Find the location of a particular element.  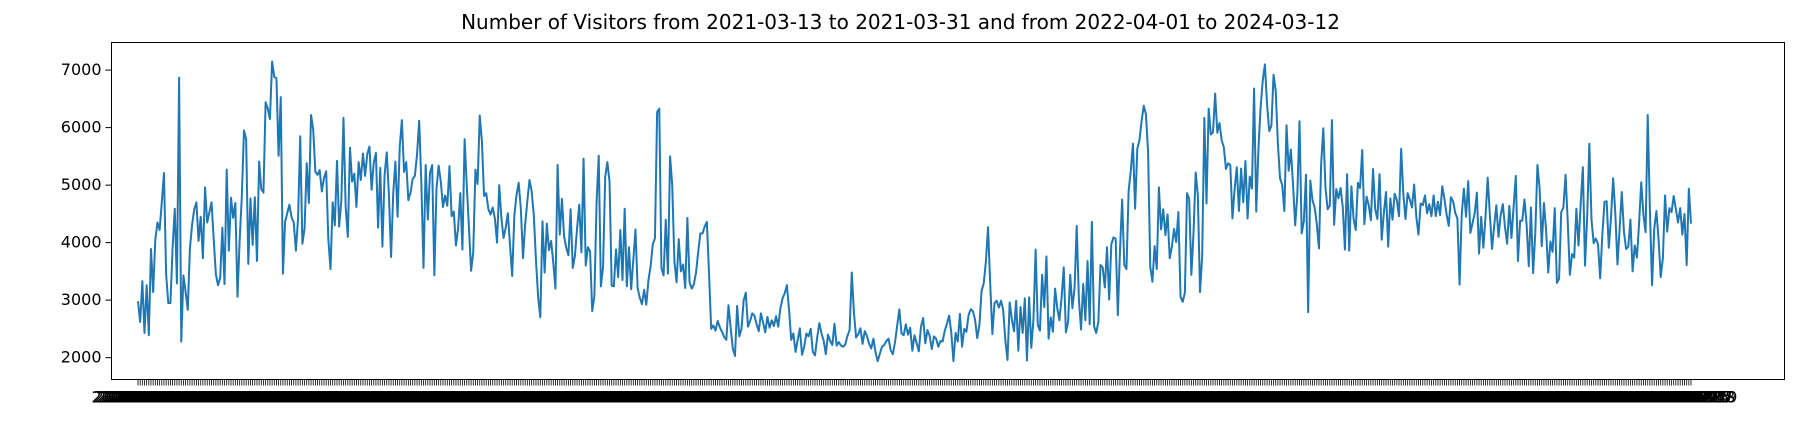

x-tick-label: 2022-08-11 is located at coordinates (464, 397).